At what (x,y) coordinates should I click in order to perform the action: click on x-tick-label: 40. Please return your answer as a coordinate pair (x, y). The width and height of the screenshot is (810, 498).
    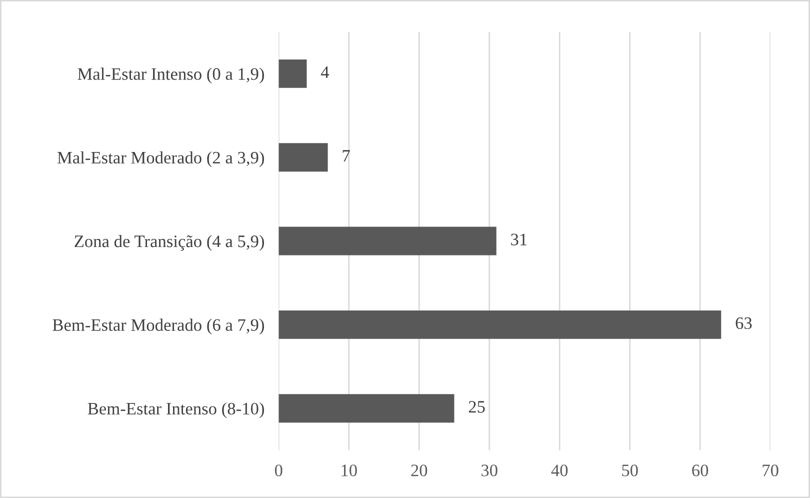
    Looking at the image, I should click on (559, 470).